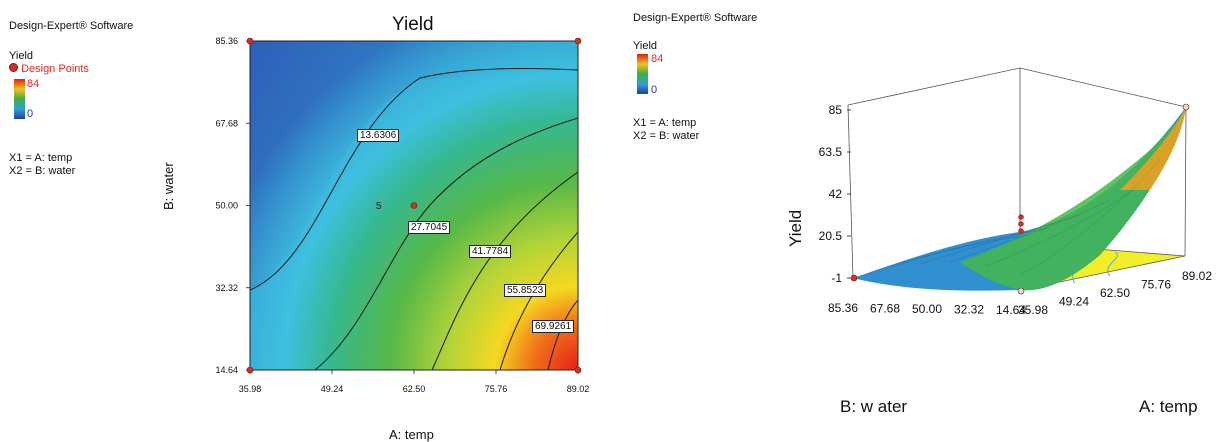 The width and height of the screenshot is (1225, 442). What do you see at coordinates (168, 186) in the screenshot?
I see `contour-y-label: B: water` at bounding box center [168, 186].